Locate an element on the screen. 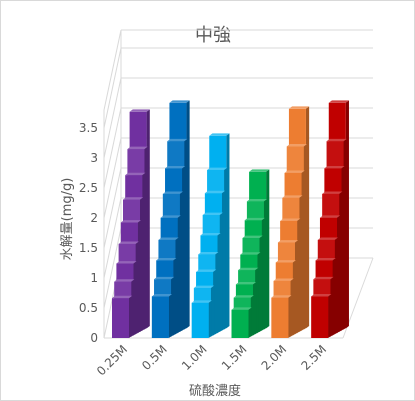 The height and width of the screenshot is (401, 415). y-tick-label: 3.5 is located at coordinates (88, 128).